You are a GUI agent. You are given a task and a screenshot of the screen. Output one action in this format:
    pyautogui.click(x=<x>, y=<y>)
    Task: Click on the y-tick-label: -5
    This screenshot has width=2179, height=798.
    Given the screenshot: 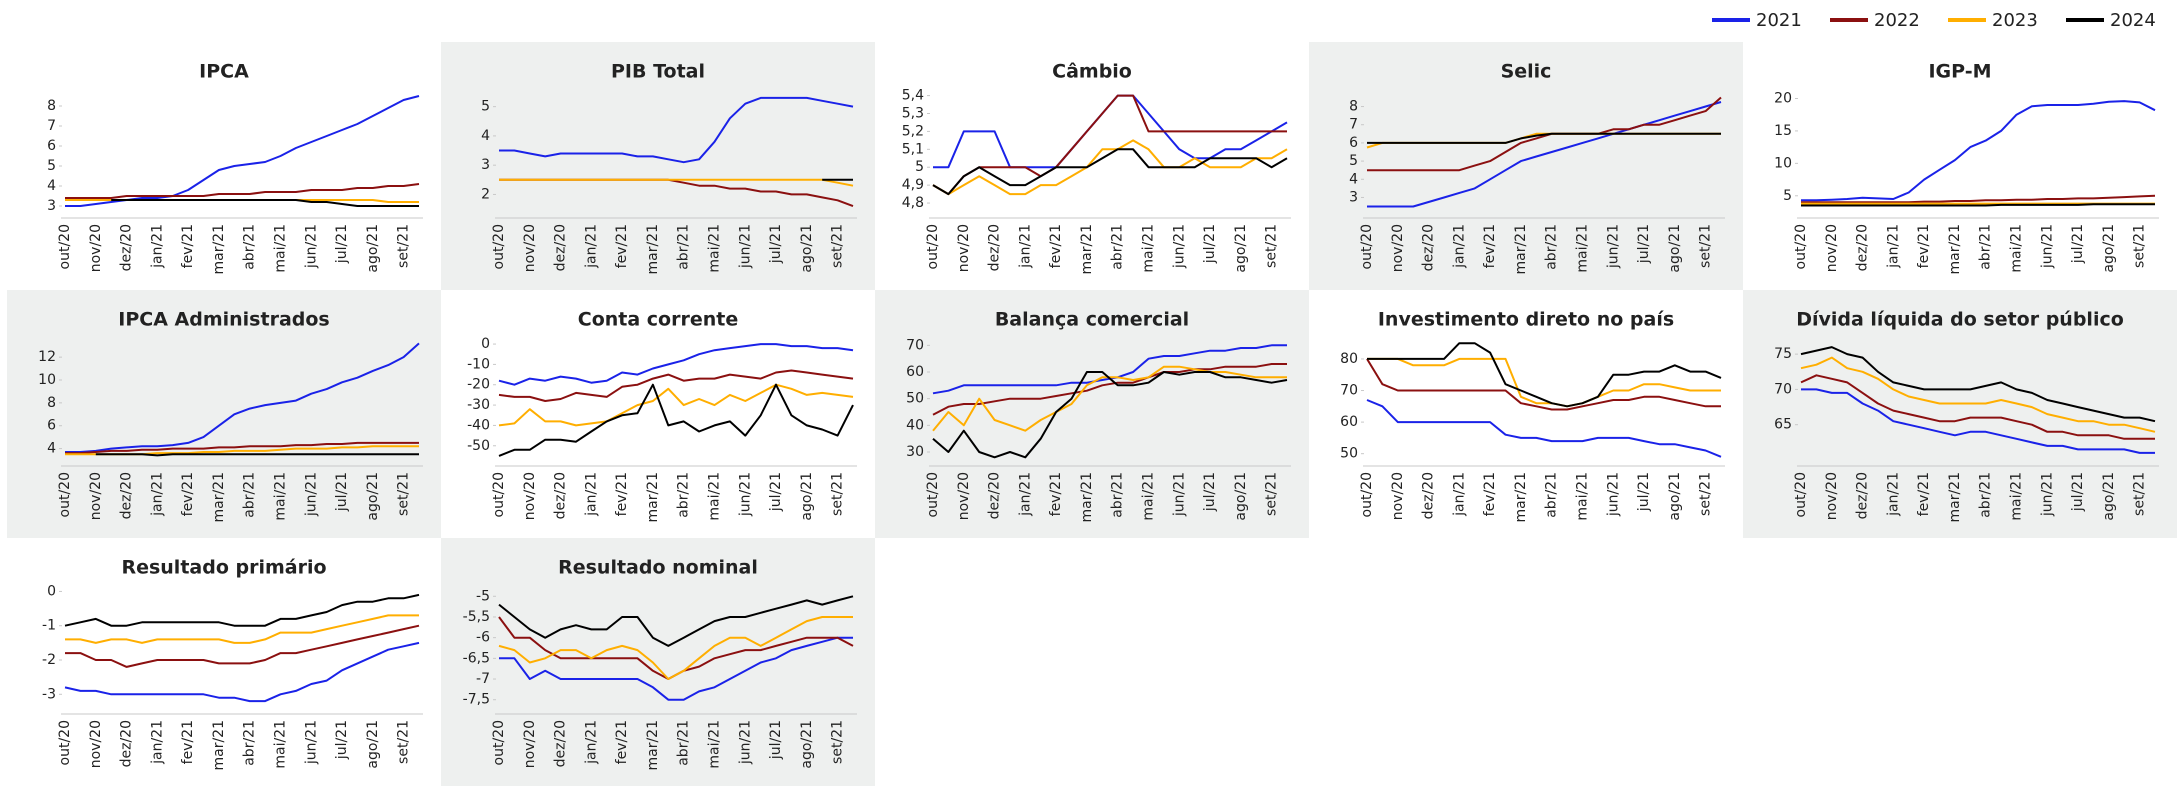 What is the action you would take?
    pyautogui.click(x=483, y=596)
    